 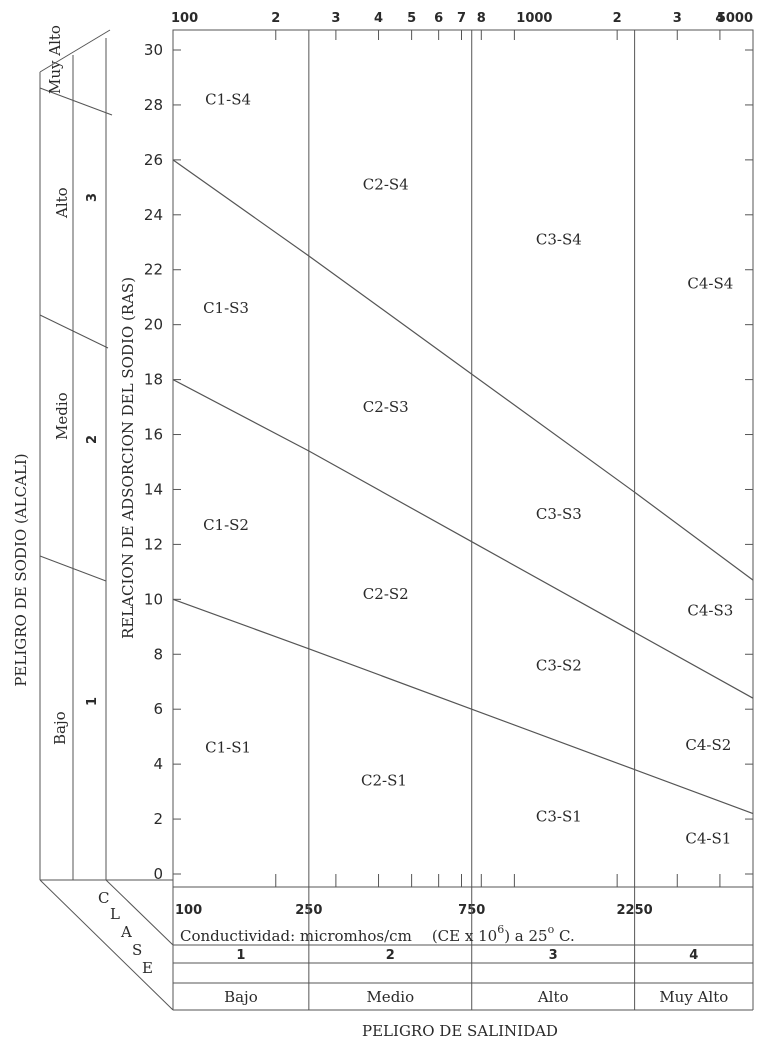 What do you see at coordinates (710, 610) in the screenshot?
I see `region-label: C4-S3` at bounding box center [710, 610].